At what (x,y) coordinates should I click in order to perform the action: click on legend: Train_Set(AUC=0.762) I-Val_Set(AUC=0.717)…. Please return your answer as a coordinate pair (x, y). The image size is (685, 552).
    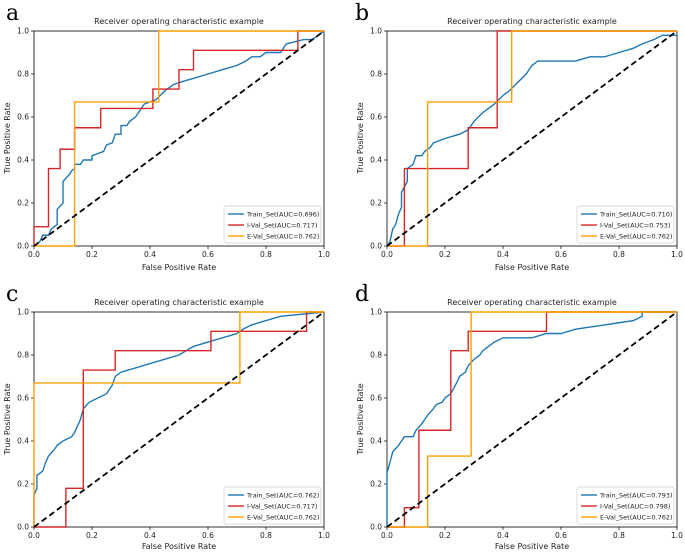
    Looking at the image, I should click on (272, 505).